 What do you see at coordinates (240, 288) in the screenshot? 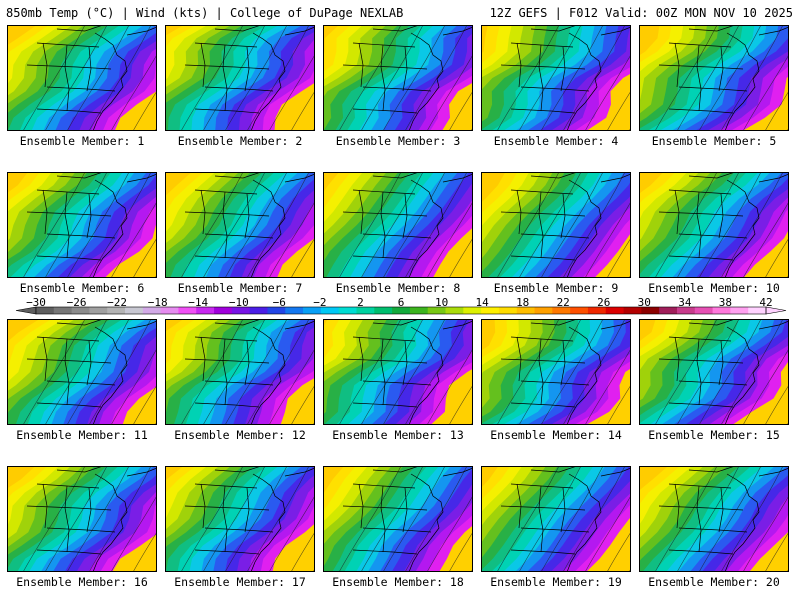
I see `ensemble-member-label: Ensemble Member: 7` at bounding box center [240, 288].